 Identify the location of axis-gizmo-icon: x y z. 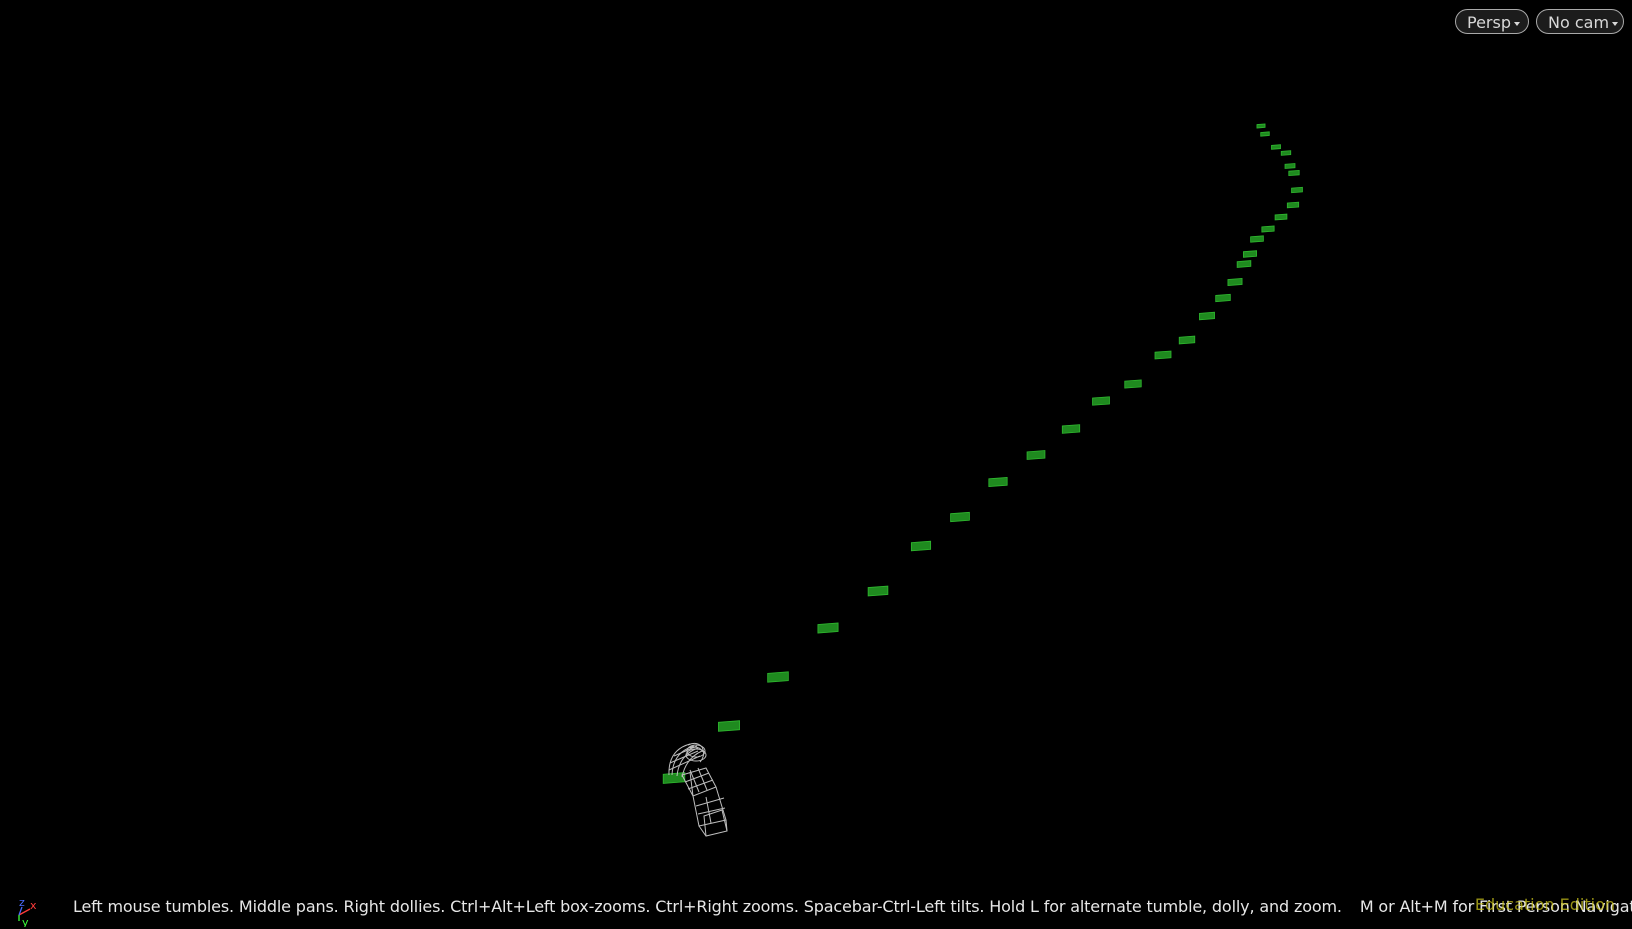
(27, 911).